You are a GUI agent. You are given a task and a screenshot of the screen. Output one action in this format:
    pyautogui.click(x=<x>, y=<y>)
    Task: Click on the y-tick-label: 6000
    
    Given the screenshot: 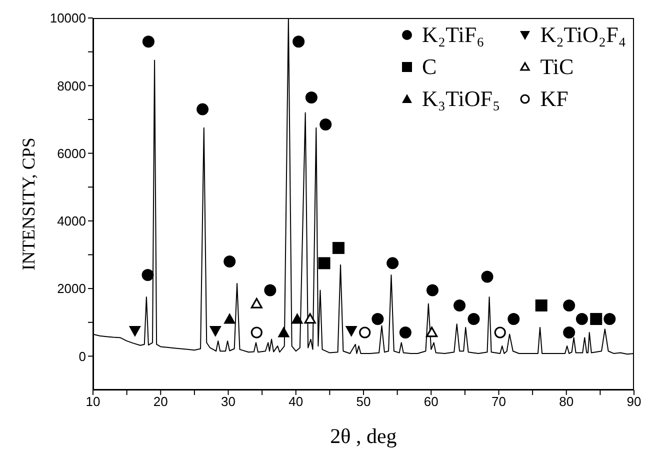 What is the action you would take?
    pyautogui.click(x=71, y=153)
    